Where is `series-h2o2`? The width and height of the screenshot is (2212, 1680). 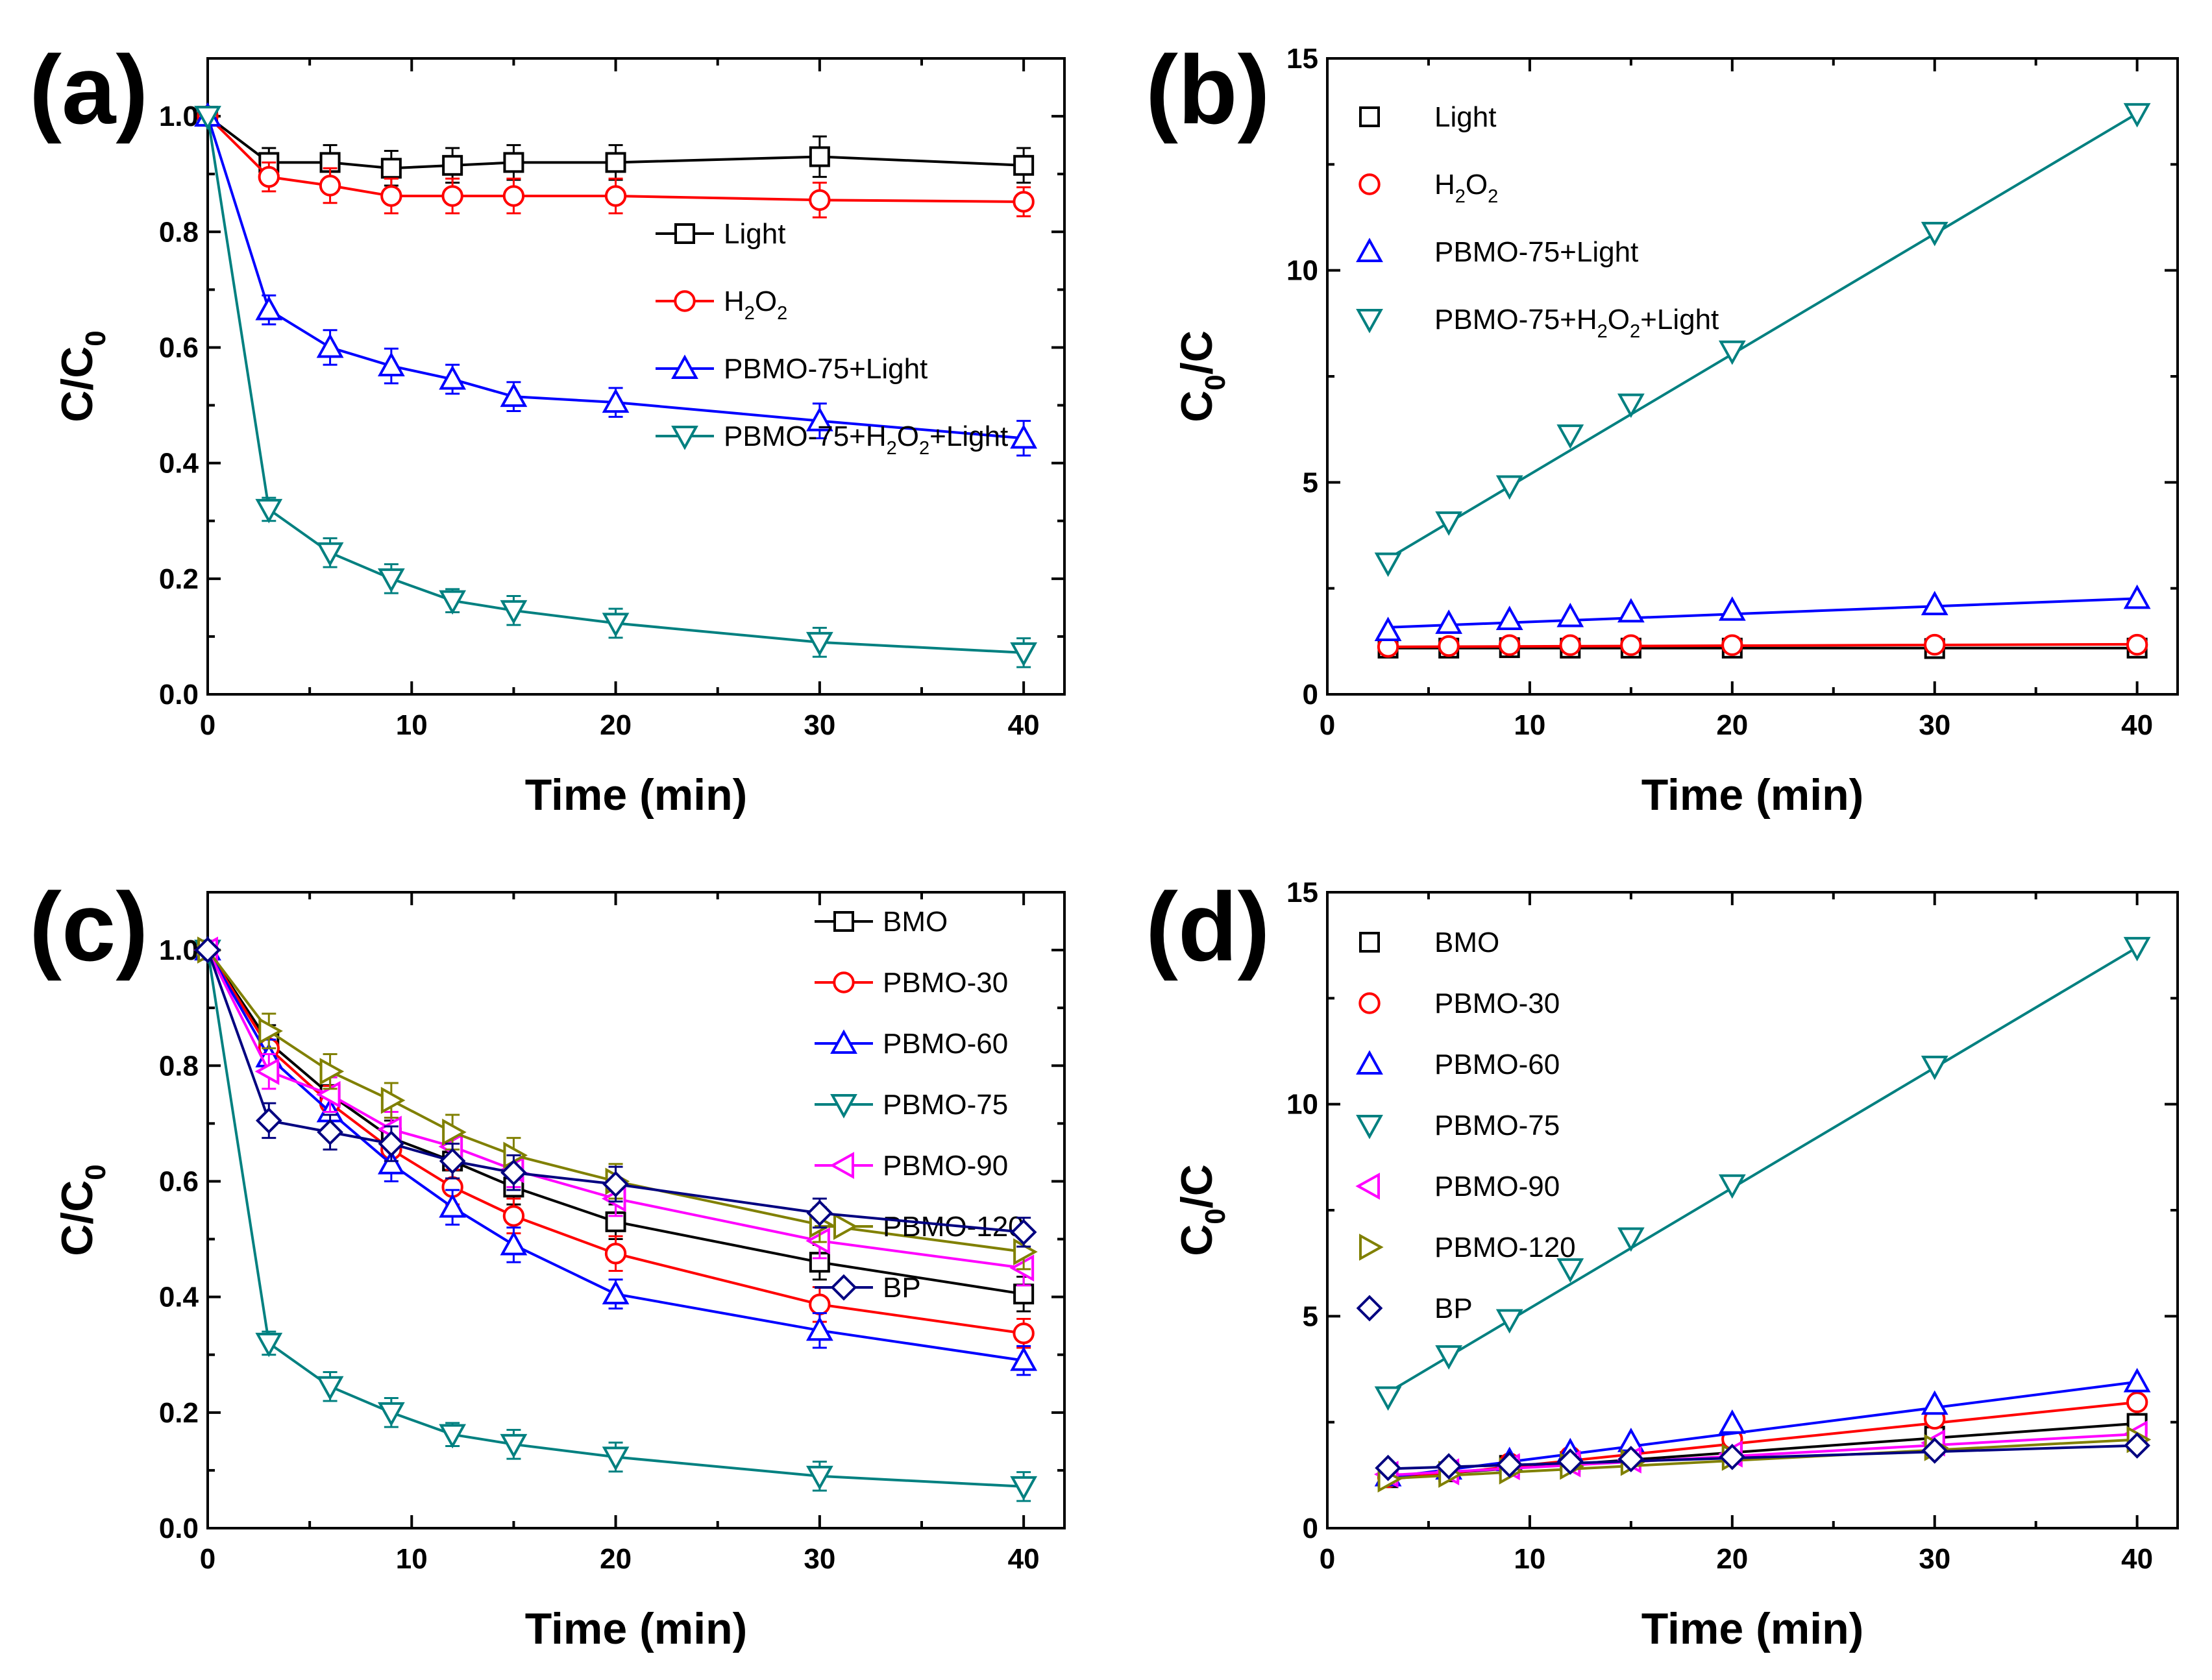
series-h2o2 is located at coordinates (1762, 646).